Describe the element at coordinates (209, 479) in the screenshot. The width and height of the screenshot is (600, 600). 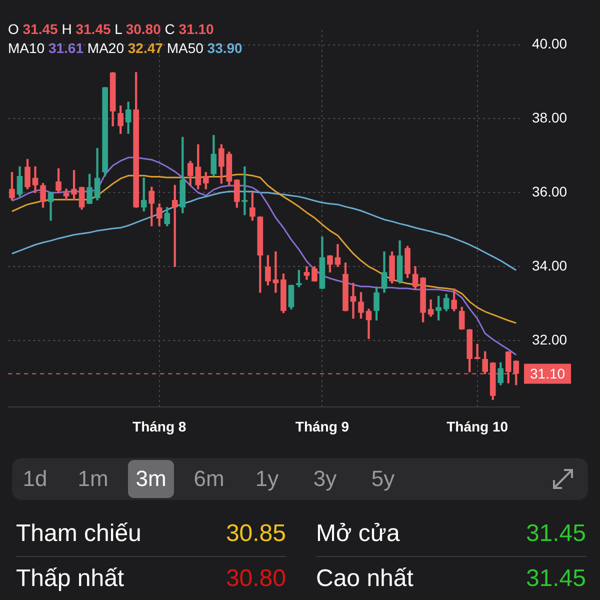
I see `text: 6m` at that location.